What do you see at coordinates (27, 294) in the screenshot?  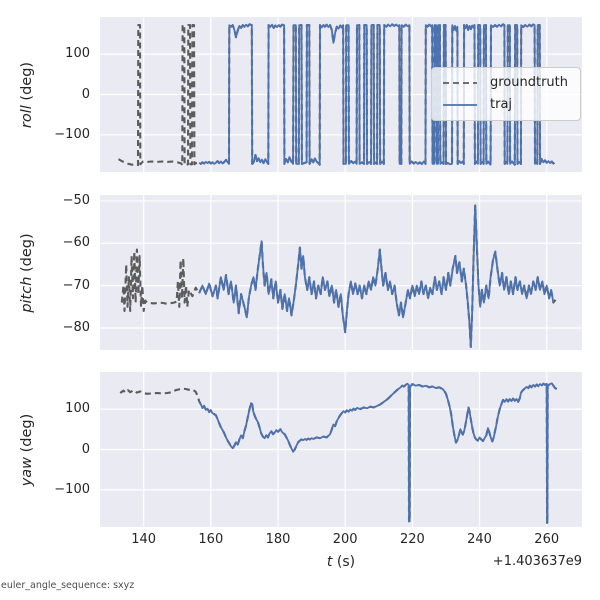 I see `pitch-ylabel-var: pitch` at bounding box center [27, 294].